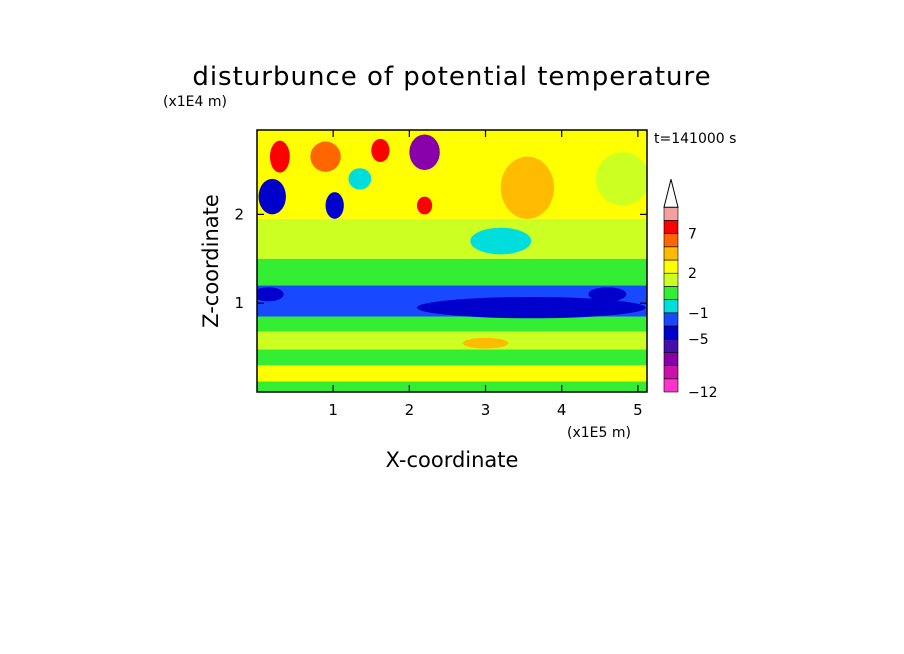 The height and width of the screenshot is (654, 904). I want to click on y-axis-ticks: 12, so click(440, 258).